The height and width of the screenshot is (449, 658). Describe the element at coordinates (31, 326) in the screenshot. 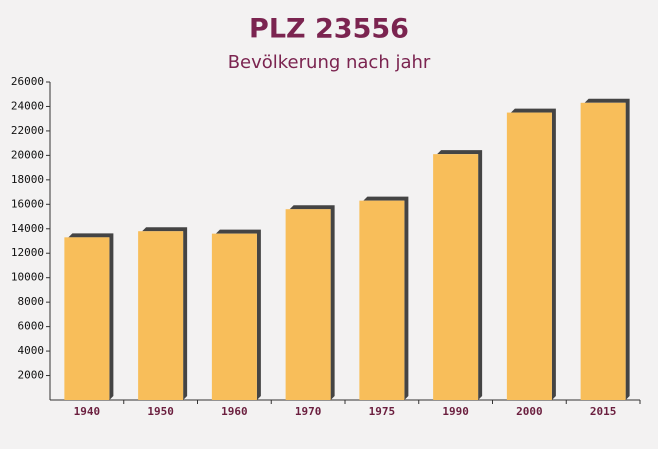

I see `y-tick-label: 6000` at that location.